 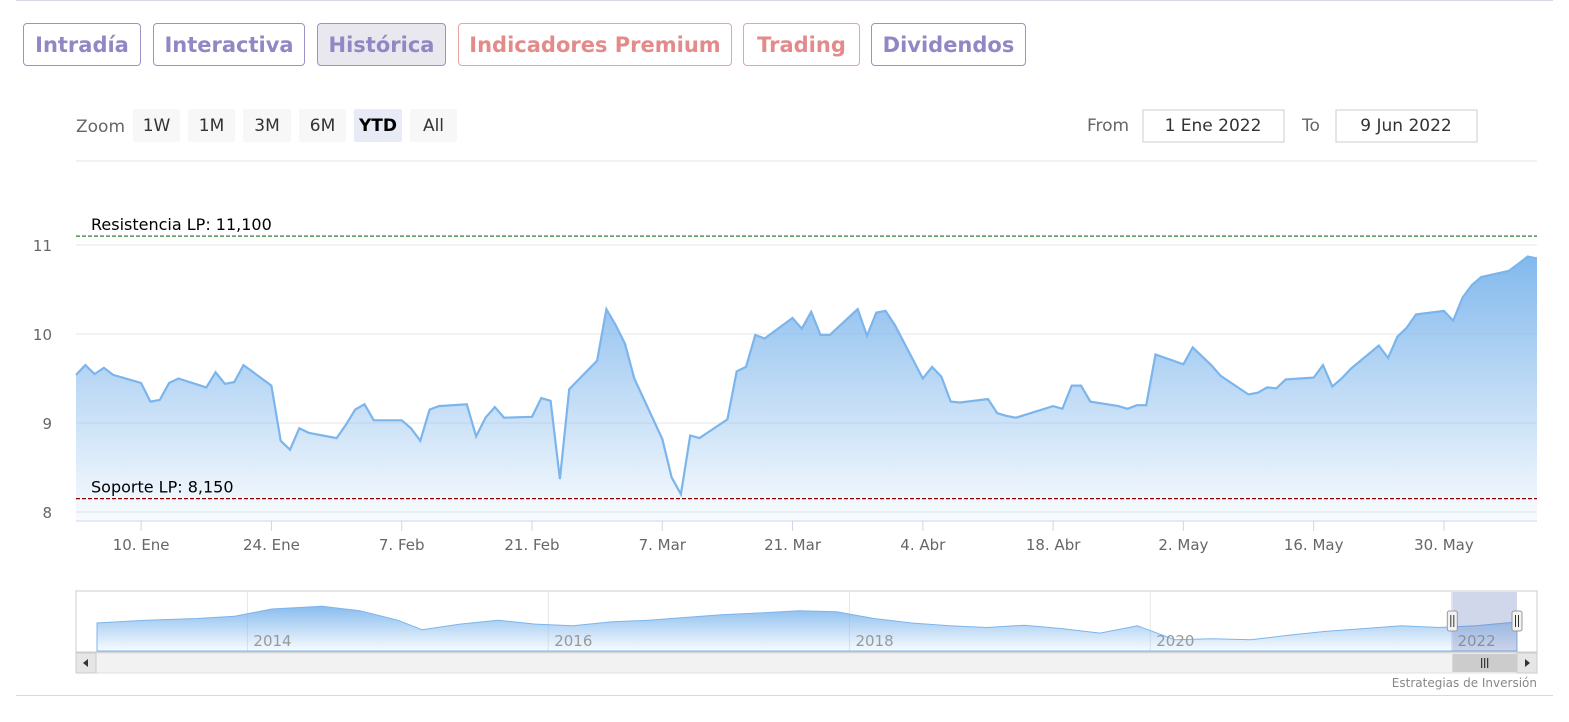 I want to click on scrollbar, so click(x=806, y=663).